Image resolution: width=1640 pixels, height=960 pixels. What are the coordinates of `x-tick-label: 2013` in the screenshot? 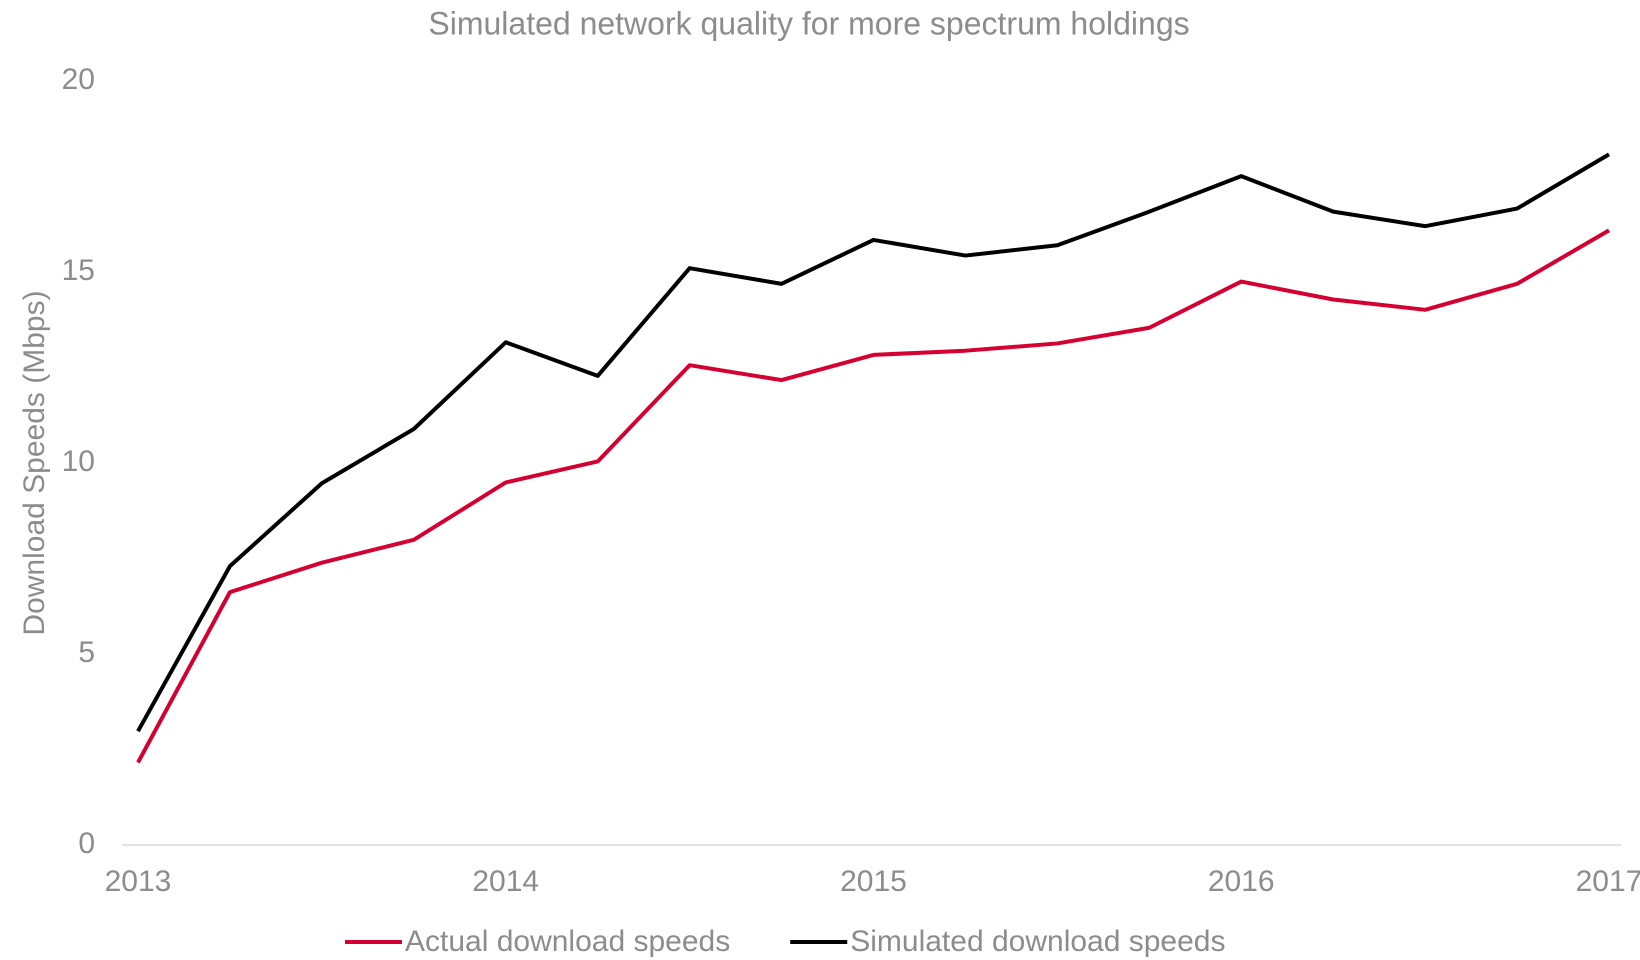 It's located at (138, 881).